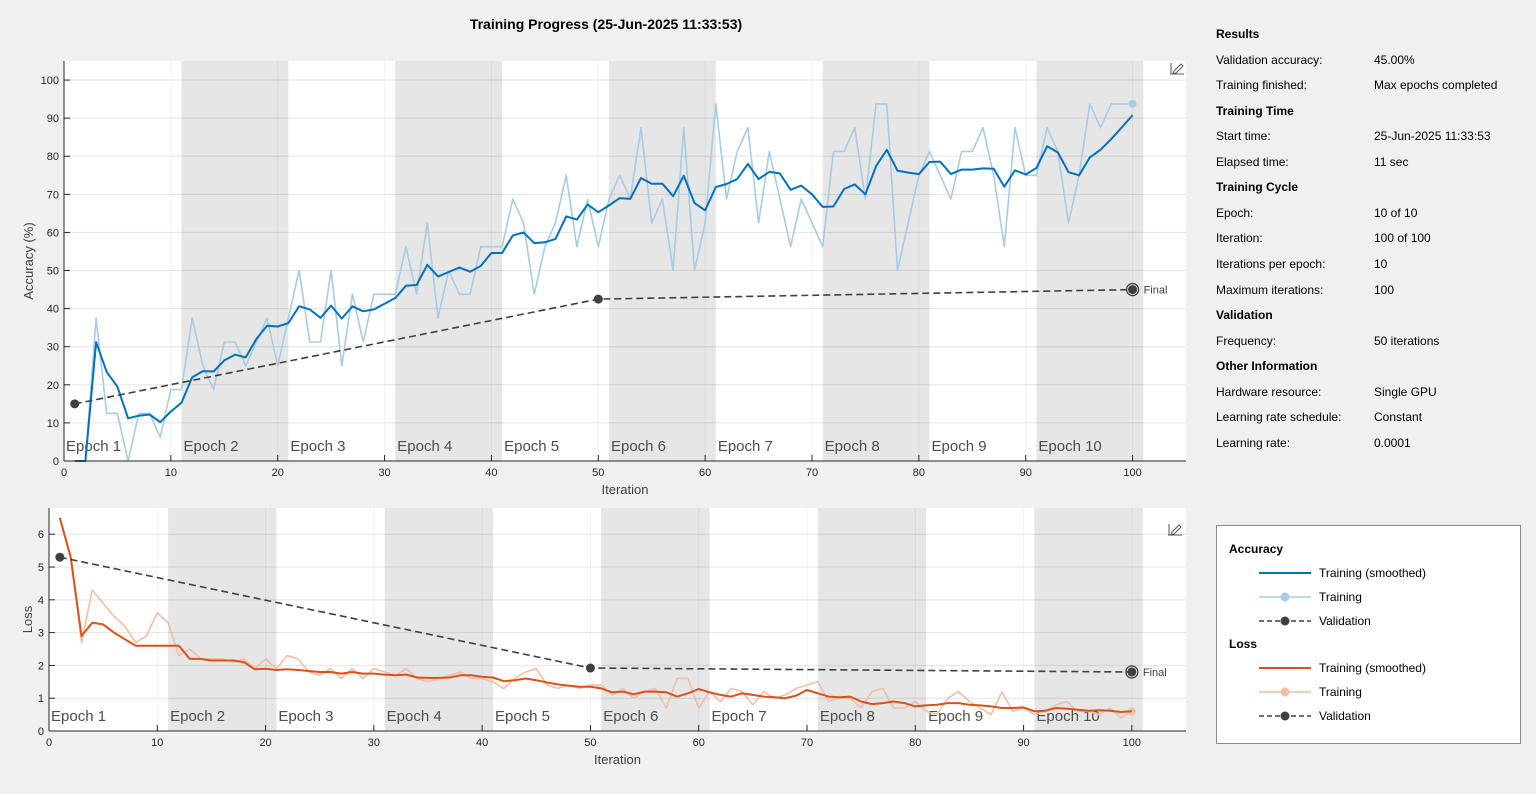 The image size is (1536, 794). I want to click on results-section-title: Training Cycle, so click(1257, 187).